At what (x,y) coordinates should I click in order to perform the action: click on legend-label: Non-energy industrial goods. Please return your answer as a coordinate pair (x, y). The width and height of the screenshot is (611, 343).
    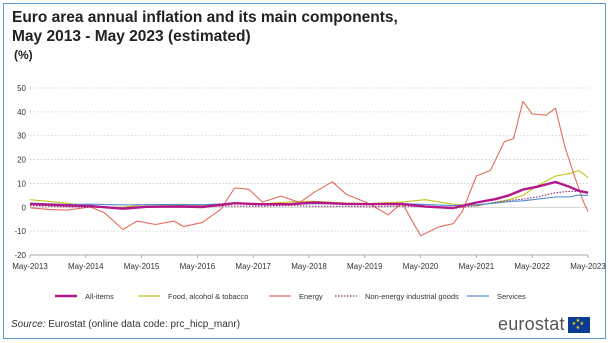
    Looking at the image, I should click on (412, 296).